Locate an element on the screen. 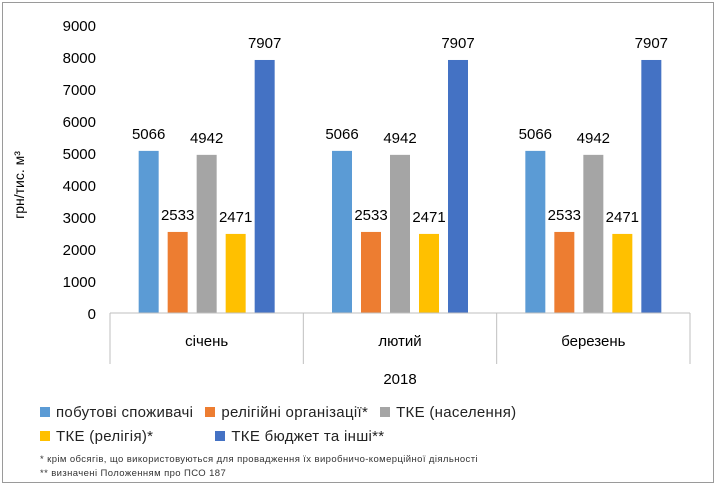 The height and width of the screenshot is (498, 720). legend-label: ТКЕ бюджет та інші** is located at coordinates (308, 436).